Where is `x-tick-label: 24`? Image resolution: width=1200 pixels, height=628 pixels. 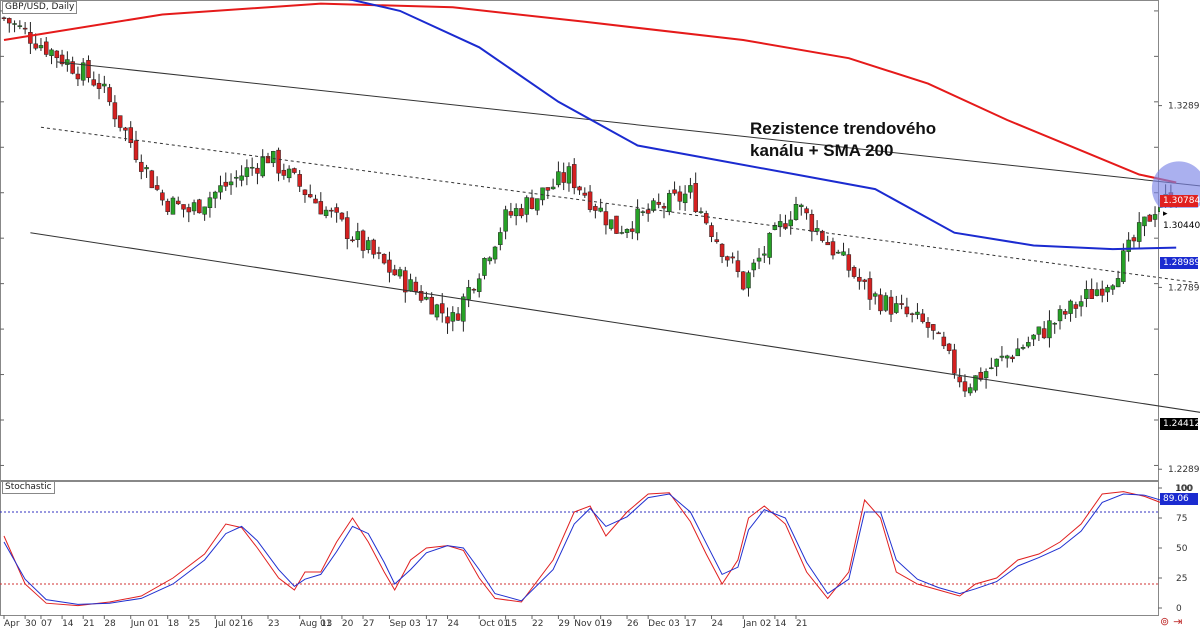
x-tick-label: 24 is located at coordinates (718, 623).